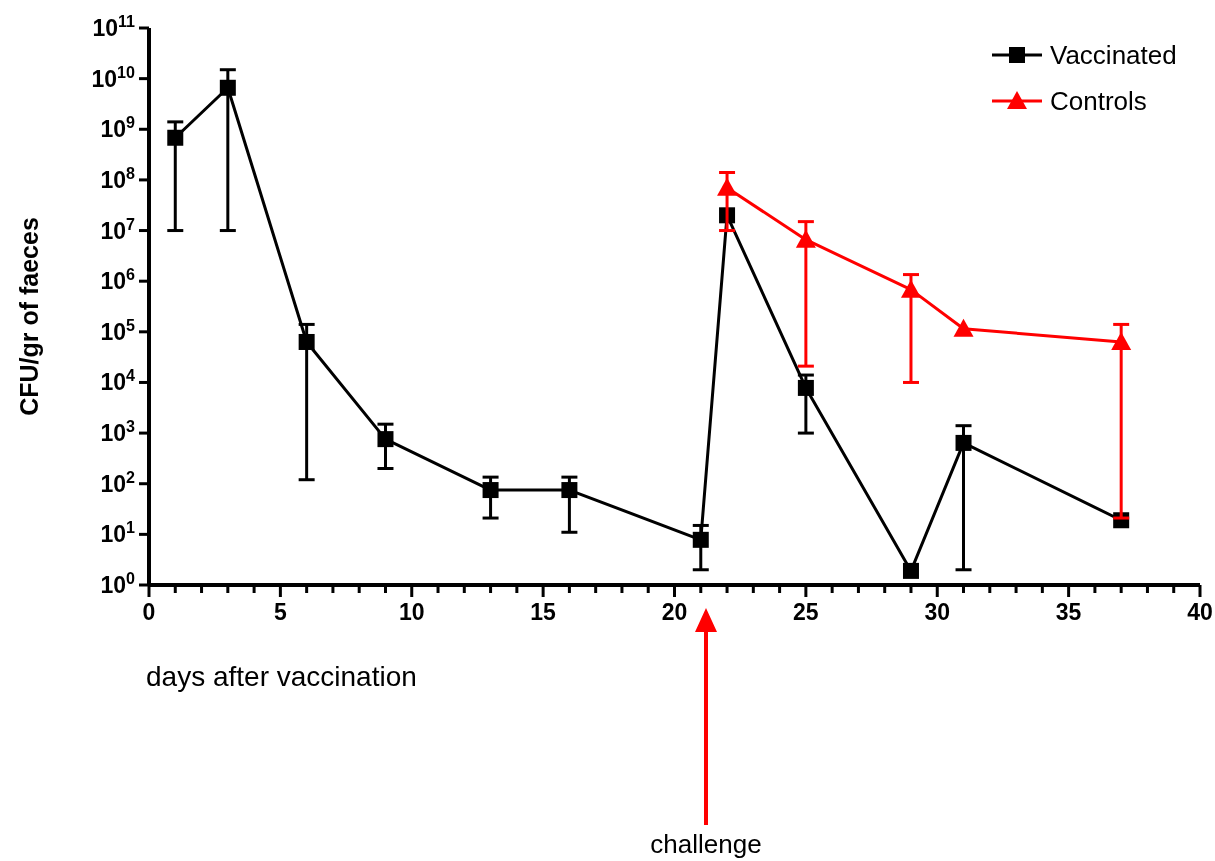 This screenshot has width=1215, height=861. What do you see at coordinates (281, 676) in the screenshot?
I see `x-axis-title: days after vaccination` at bounding box center [281, 676].